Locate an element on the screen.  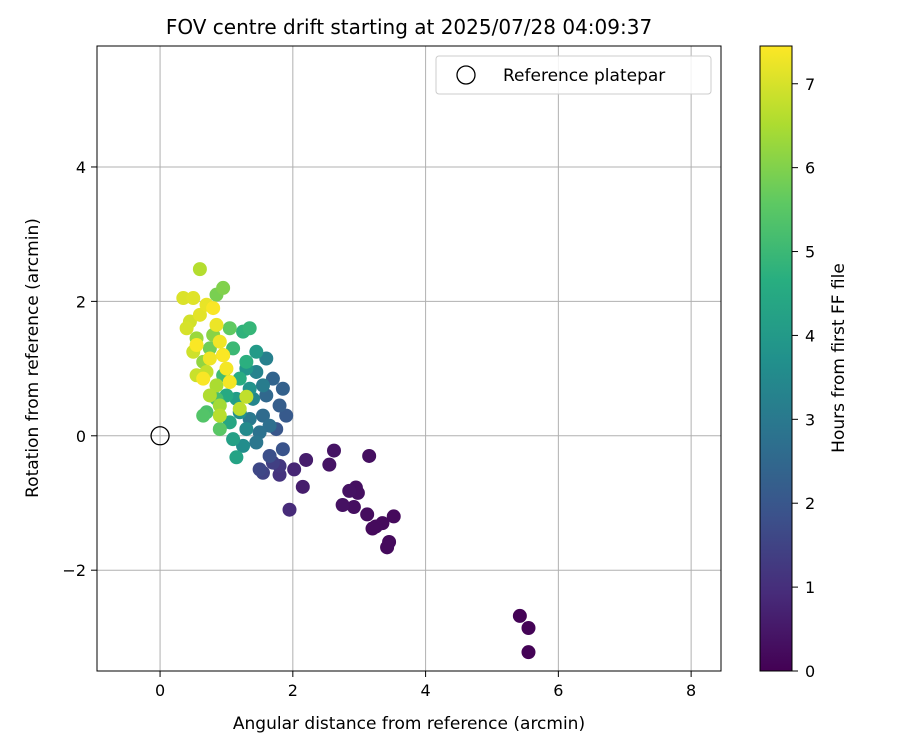
y-tick-label-1: 0 is located at coordinates (81, 436).